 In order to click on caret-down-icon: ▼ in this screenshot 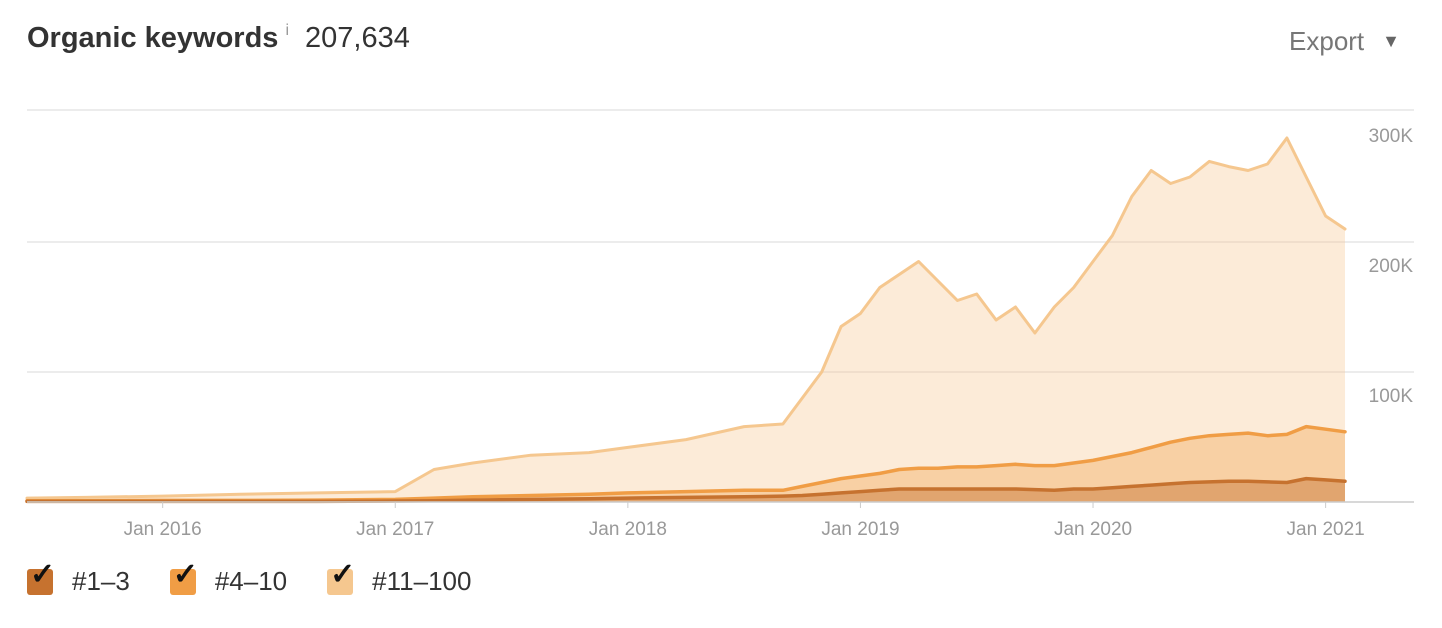, I will do `click(1391, 41)`.